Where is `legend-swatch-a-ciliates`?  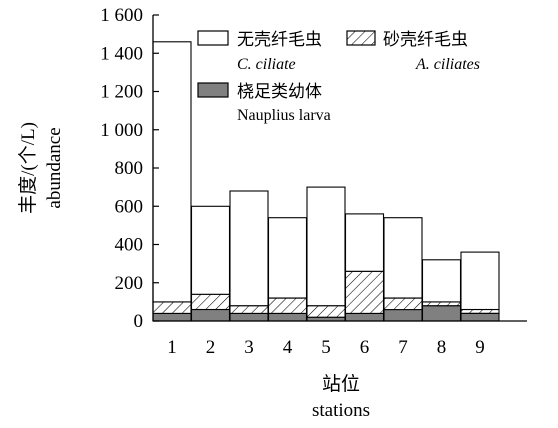 legend-swatch-a-ciliates is located at coordinates (361, 38).